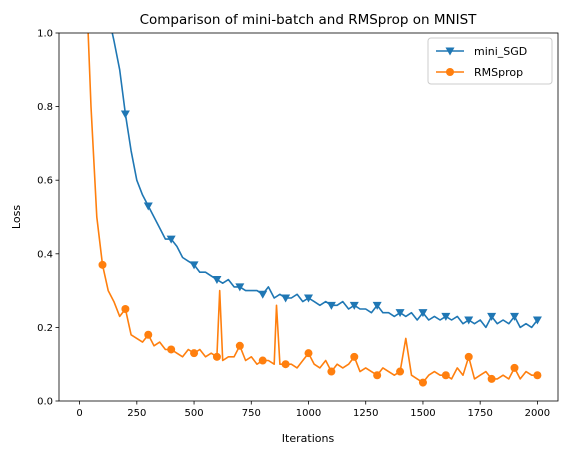 The image size is (567, 455). What do you see at coordinates (450, 51) in the screenshot?
I see `legend-marker-mini-sgd` at bounding box center [450, 51].